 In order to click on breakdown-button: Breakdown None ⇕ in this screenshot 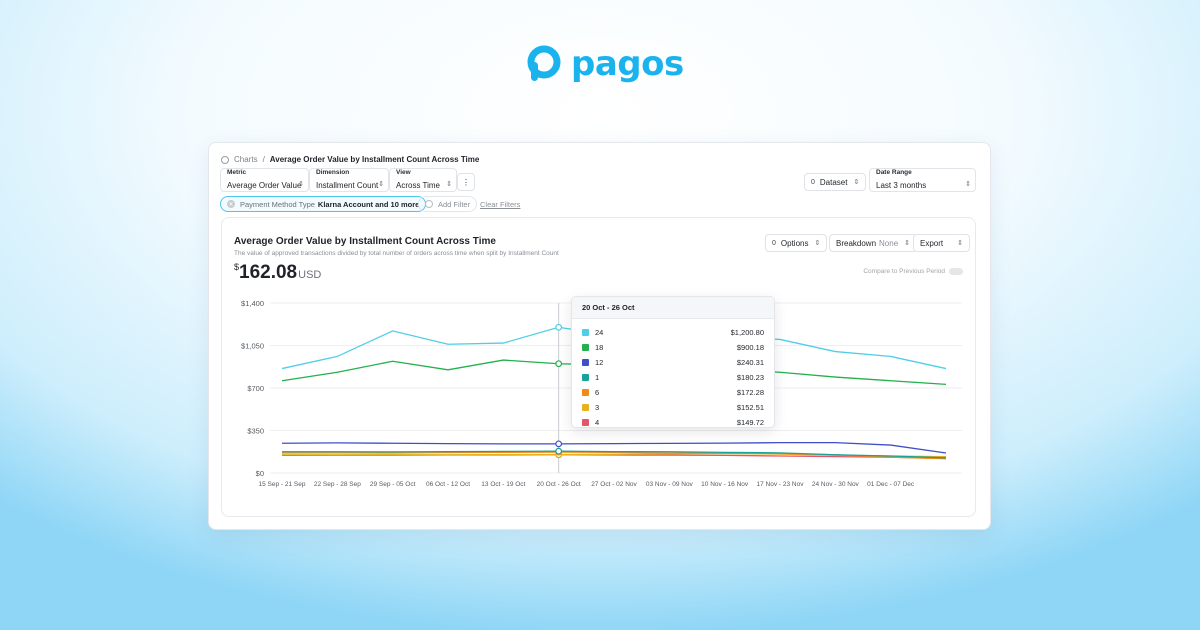, I will do `click(873, 243)`.